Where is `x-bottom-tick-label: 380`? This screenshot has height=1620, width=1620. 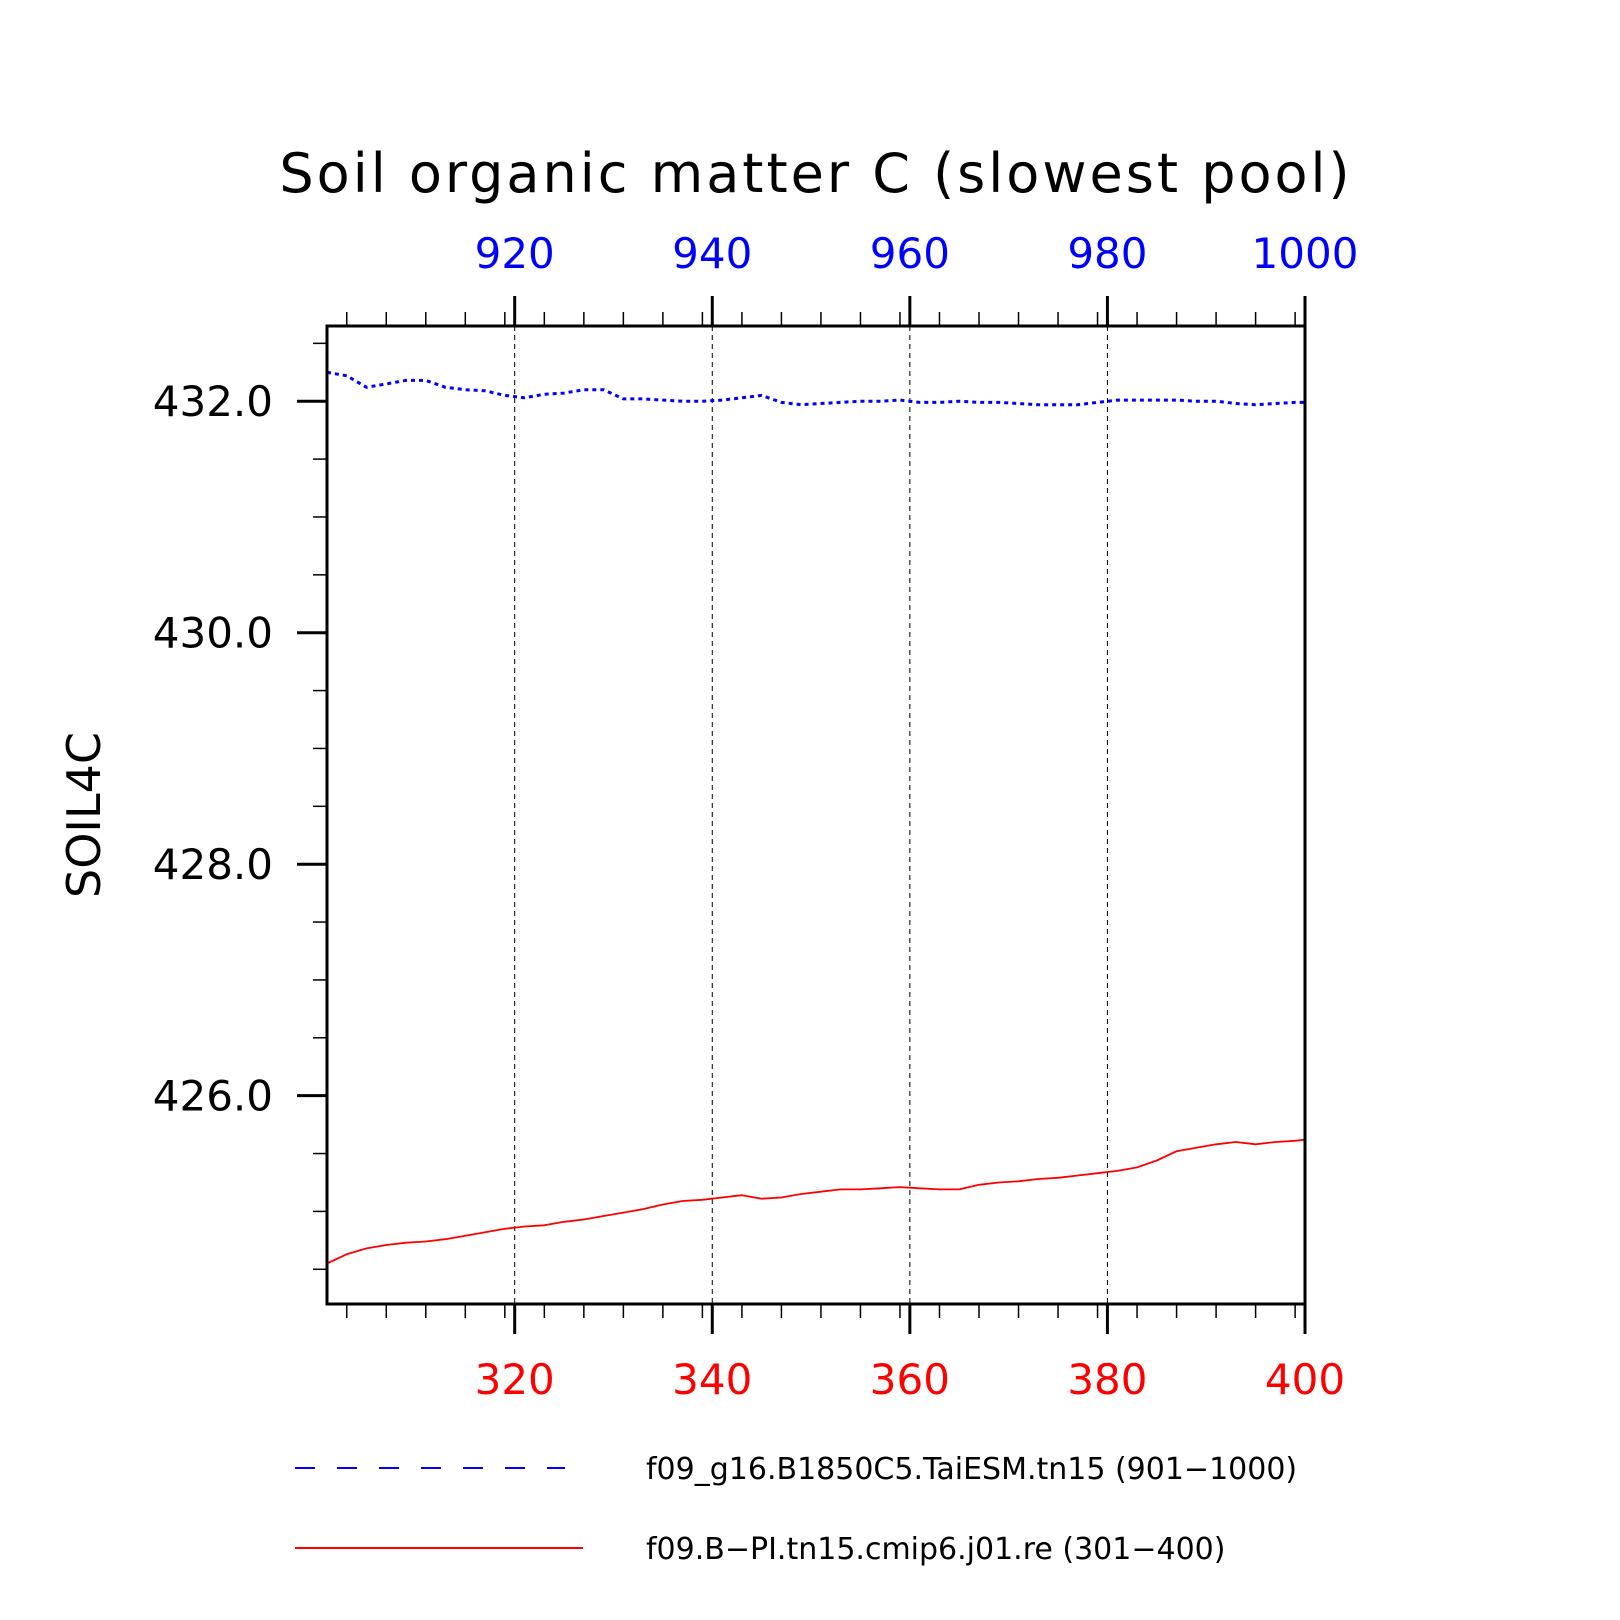
x-bottom-tick-label: 380 is located at coordinates (1107, 1379).